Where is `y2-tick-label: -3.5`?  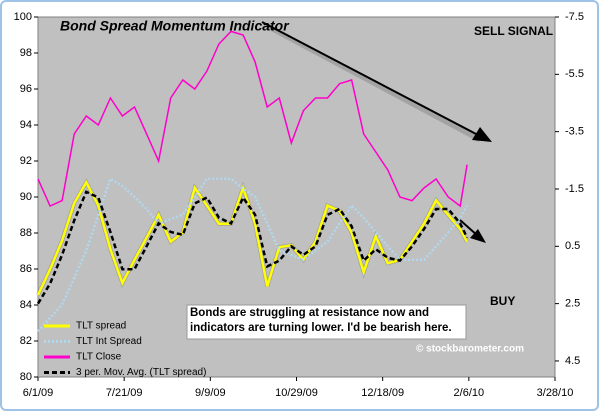
y2-tick-label: -3.5 is located at coordinates (574, 132).